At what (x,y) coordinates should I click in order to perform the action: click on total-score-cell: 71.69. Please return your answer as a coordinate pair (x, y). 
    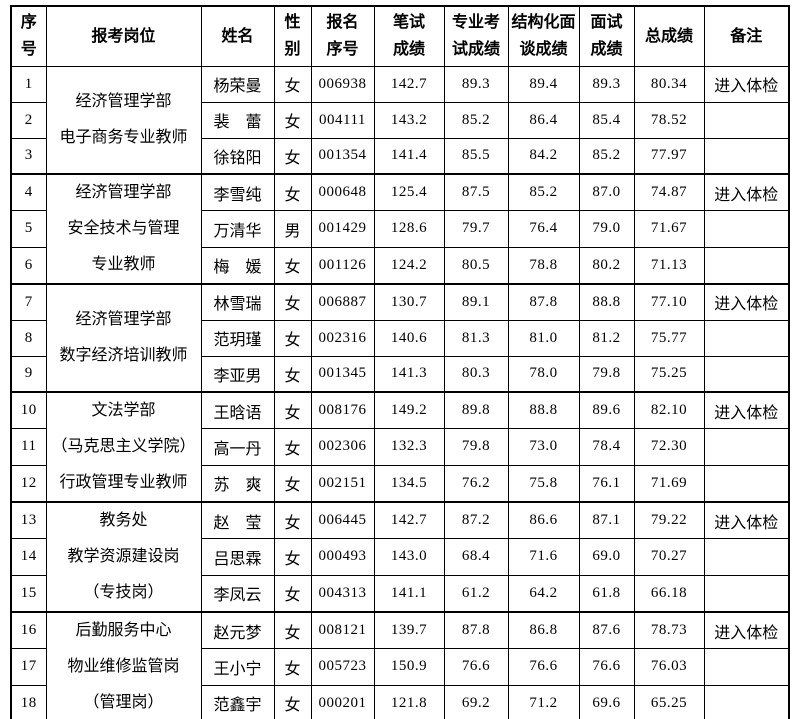
    Looking at the image, I should click on (669, 483).